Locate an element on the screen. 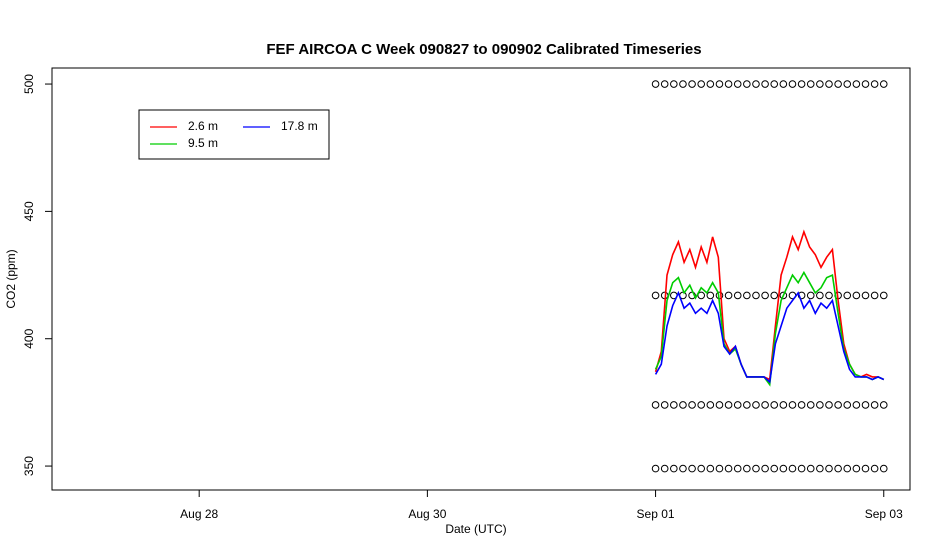 The width and height of the screenshot is (936, 540). series-line is located at coordinates (769, 337).